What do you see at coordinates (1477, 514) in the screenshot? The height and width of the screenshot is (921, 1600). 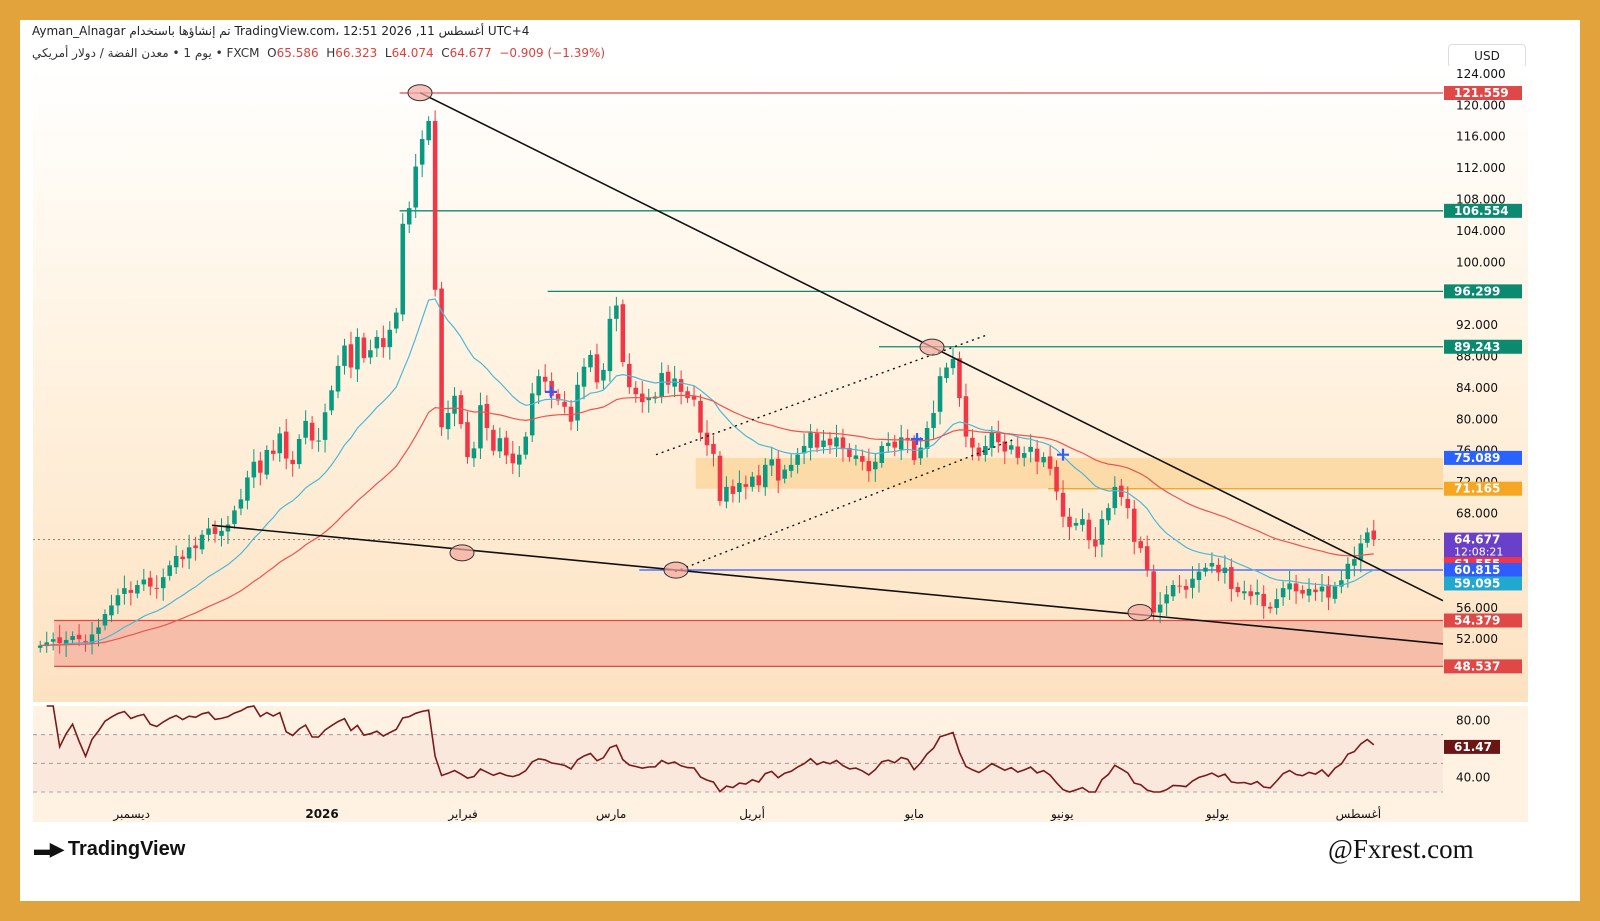 I see `y-tick-label: 68.000` at bounding box center [1477, 514].